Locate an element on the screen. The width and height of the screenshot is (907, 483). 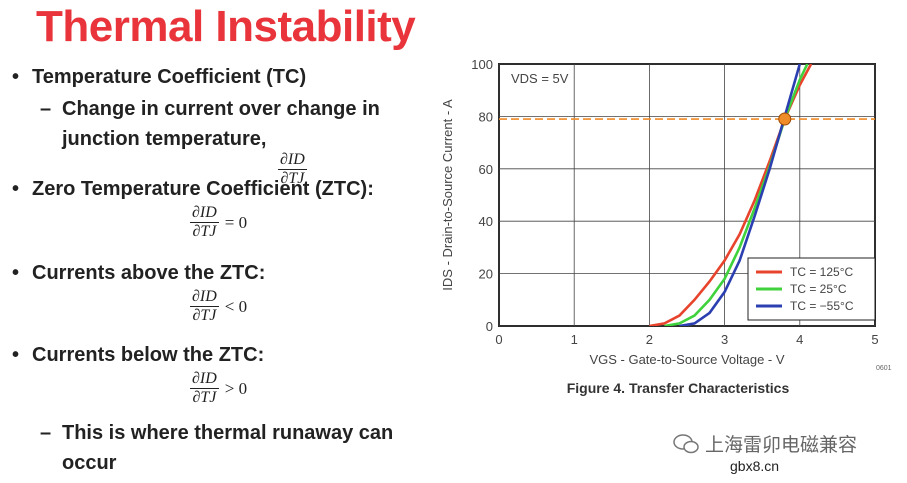
formula: ∂ID ∂TJ = 0 is located at coordinates (311, 222).